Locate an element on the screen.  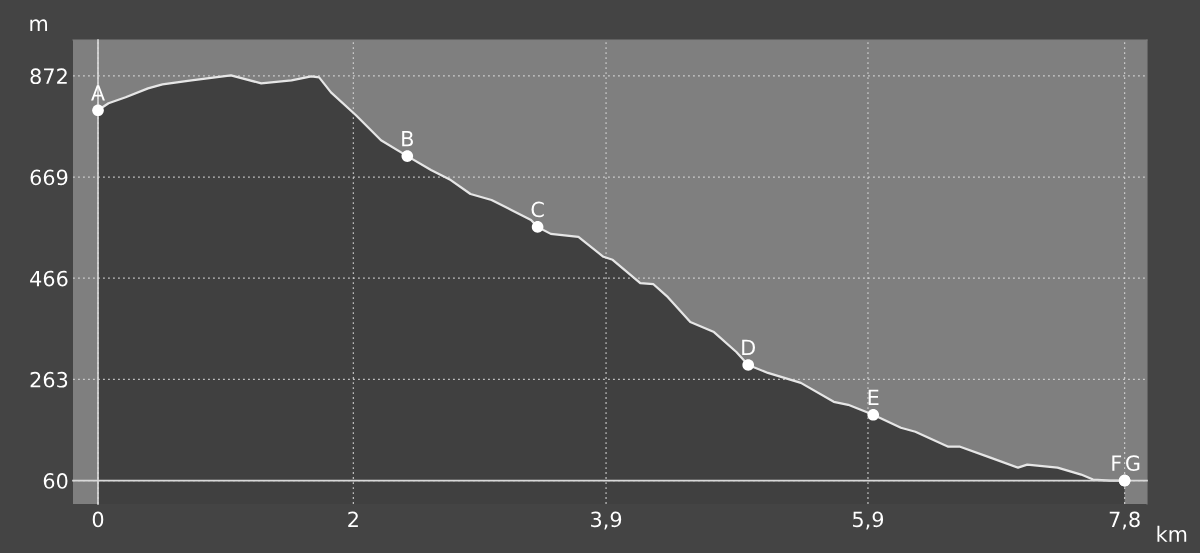
annotation: C is located at coordinates (537, 209).